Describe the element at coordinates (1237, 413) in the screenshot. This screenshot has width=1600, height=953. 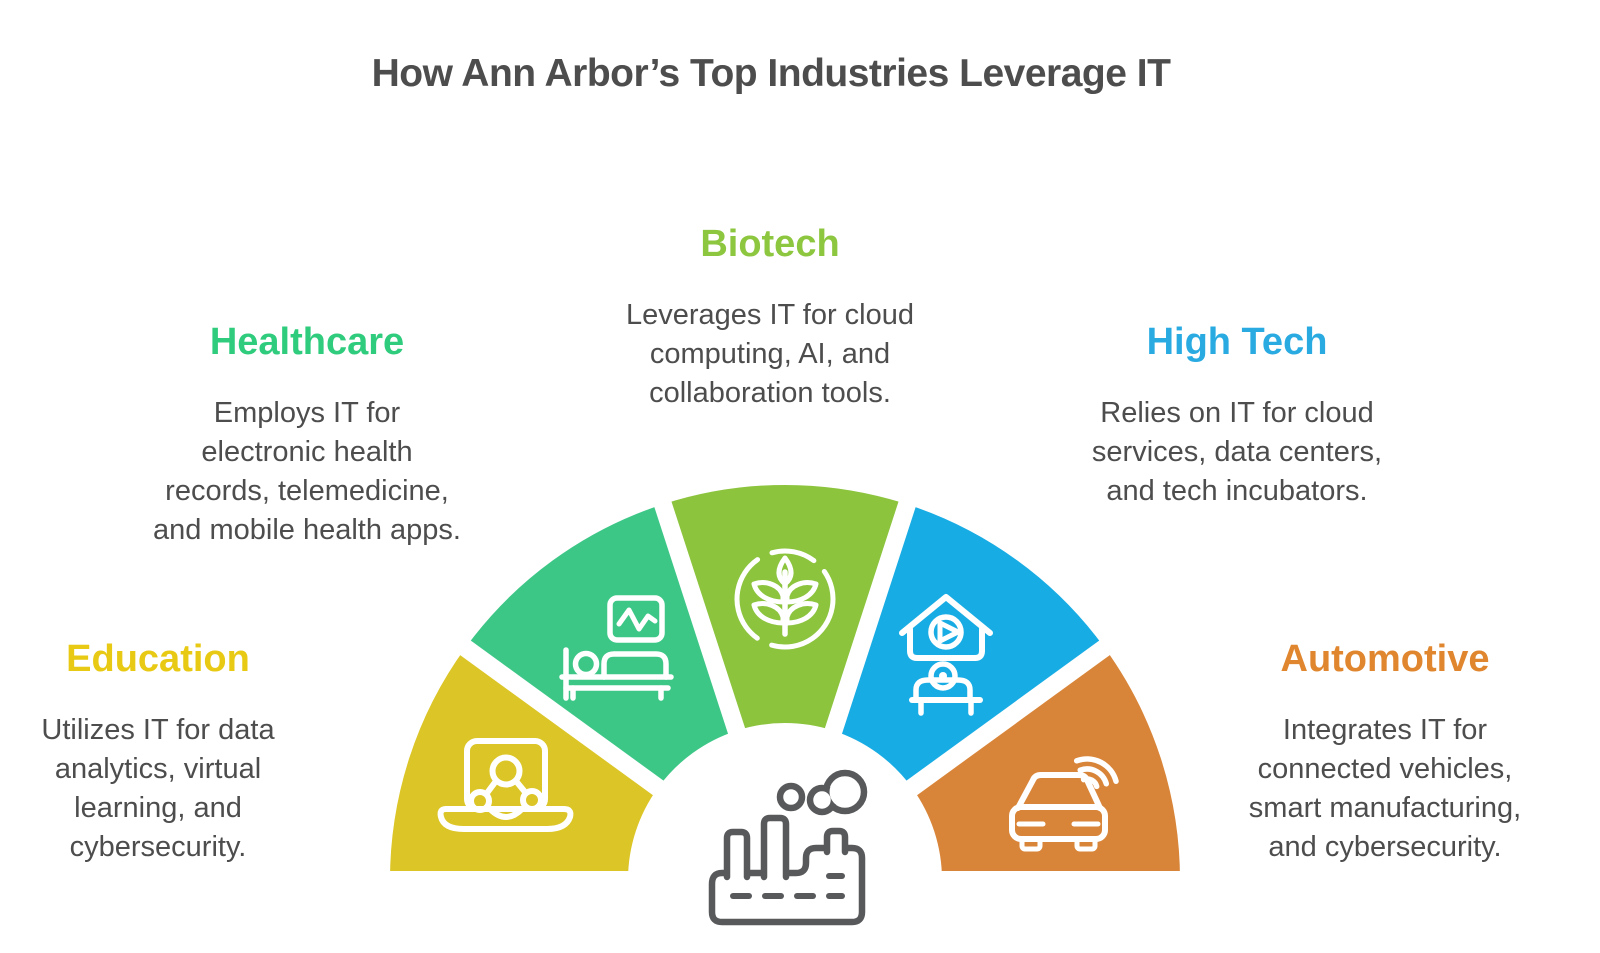
I see `description-line: Relies on IT for cloud` at that location.